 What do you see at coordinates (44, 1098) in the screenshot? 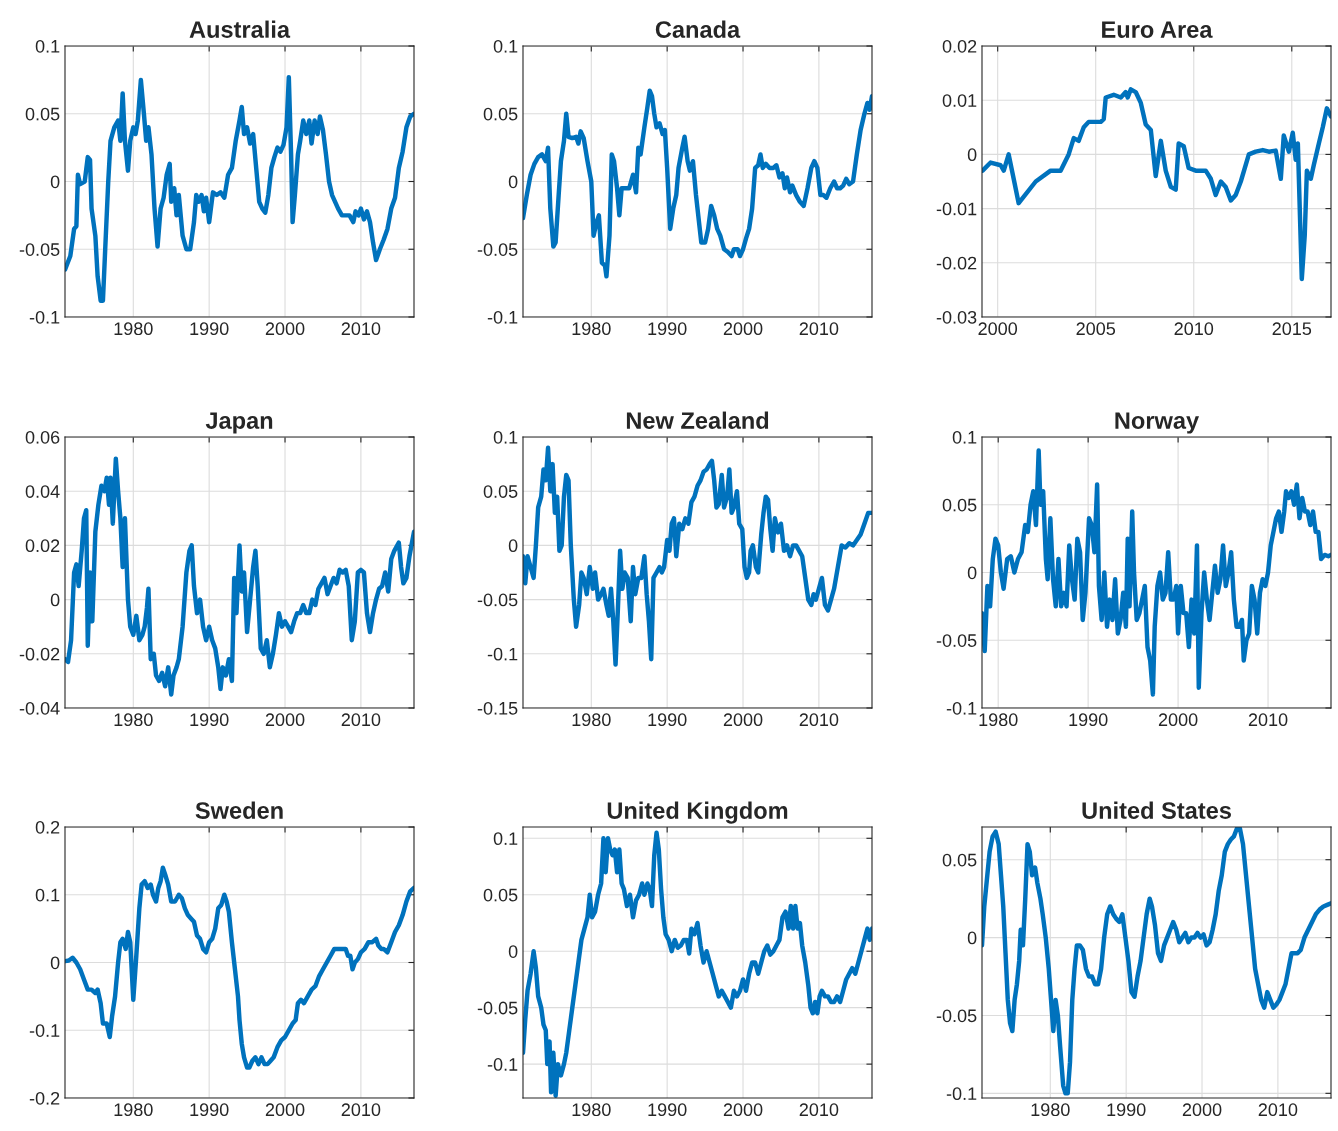
I see `y-tick-label: -0.2` at bounding box center [44, 1098].